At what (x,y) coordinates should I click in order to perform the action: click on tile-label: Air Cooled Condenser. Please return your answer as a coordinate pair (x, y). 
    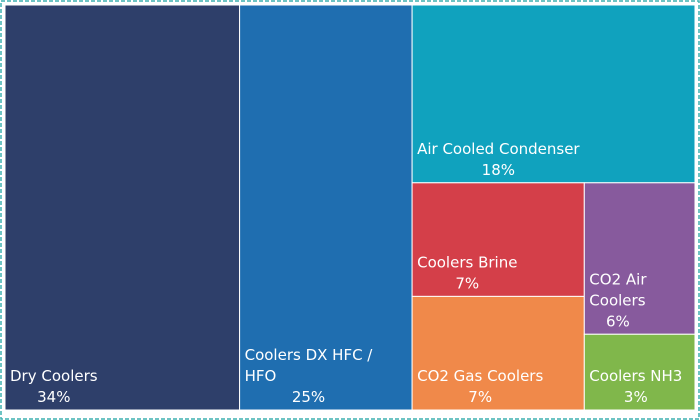
    Looking at the image, I should click on (498, 149).